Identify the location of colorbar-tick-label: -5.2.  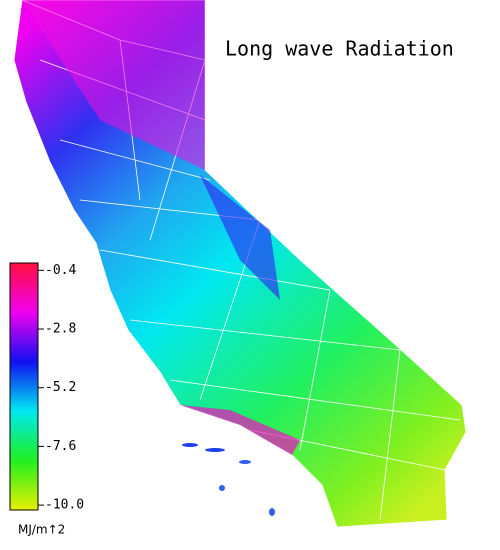
(60, 387).